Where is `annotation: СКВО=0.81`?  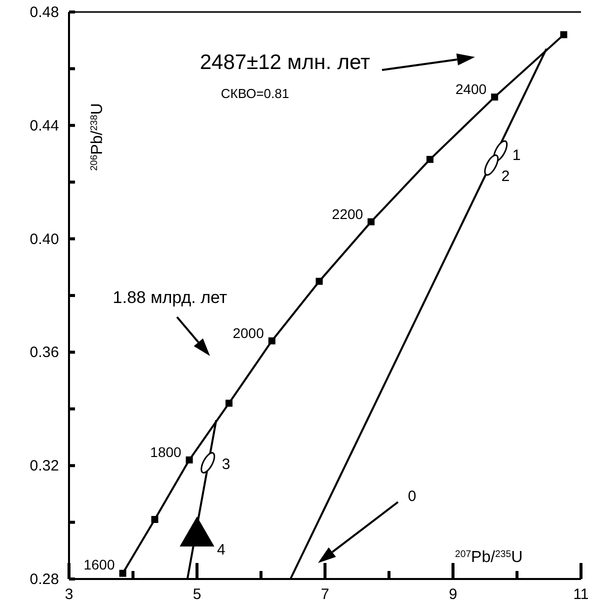
annotation: СКВО=0.81 is located at coordinates (255, 93).